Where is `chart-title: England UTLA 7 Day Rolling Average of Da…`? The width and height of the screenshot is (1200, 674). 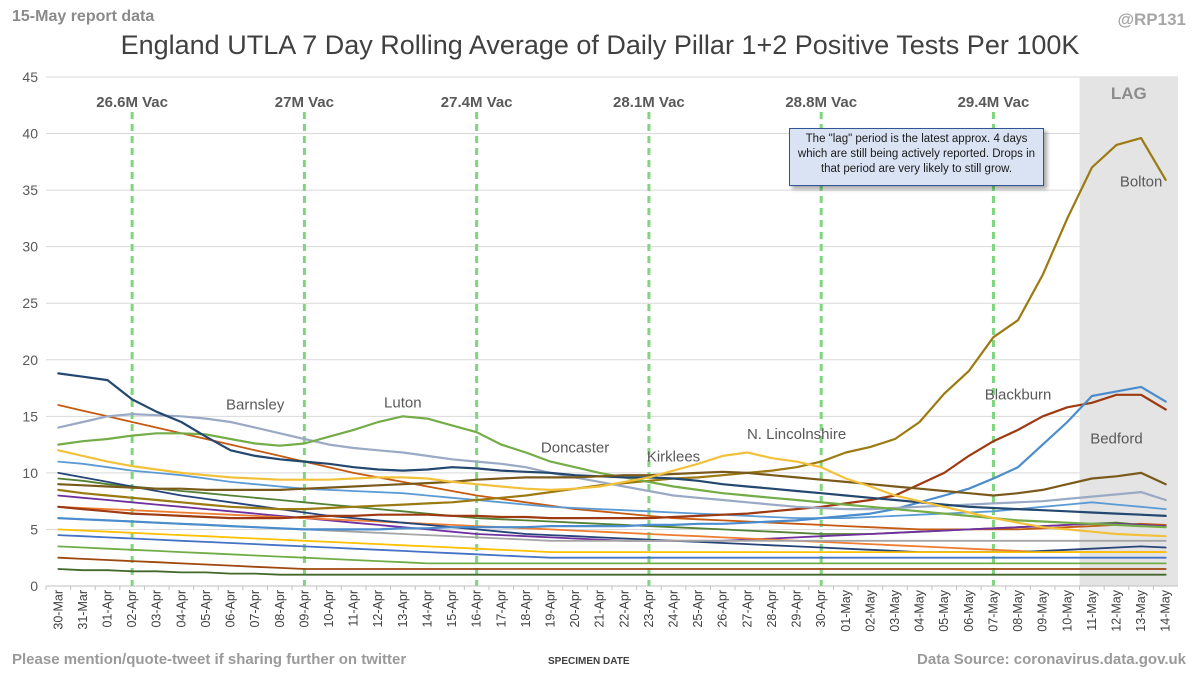 chart-title: England UTLA 7 Day Rolling Average of Da… is located at coordinates (600, 45).